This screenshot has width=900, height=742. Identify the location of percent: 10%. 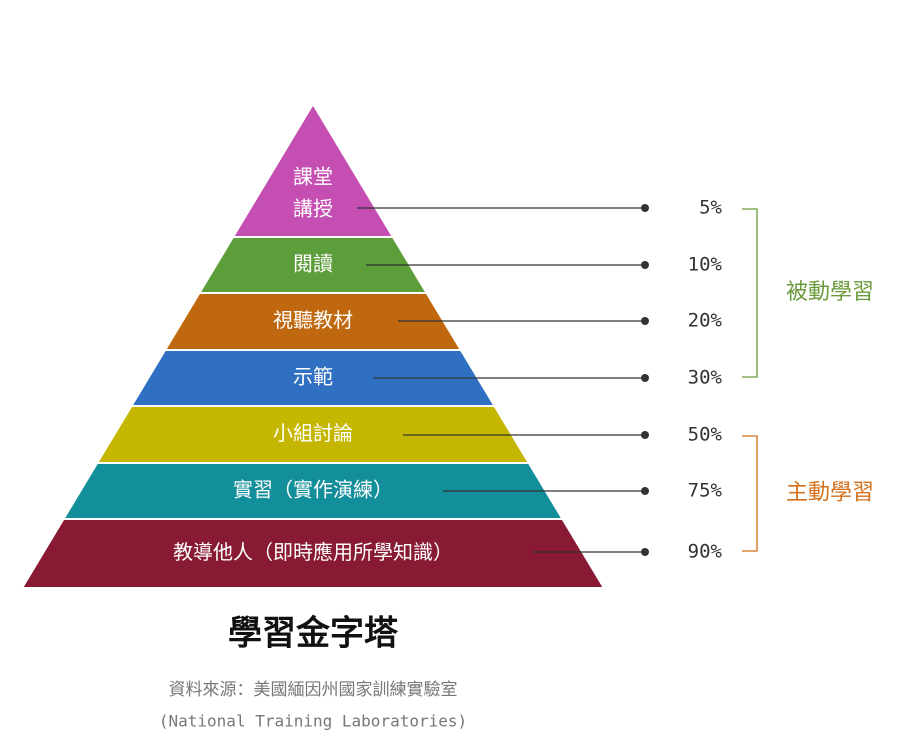
(705, 265).